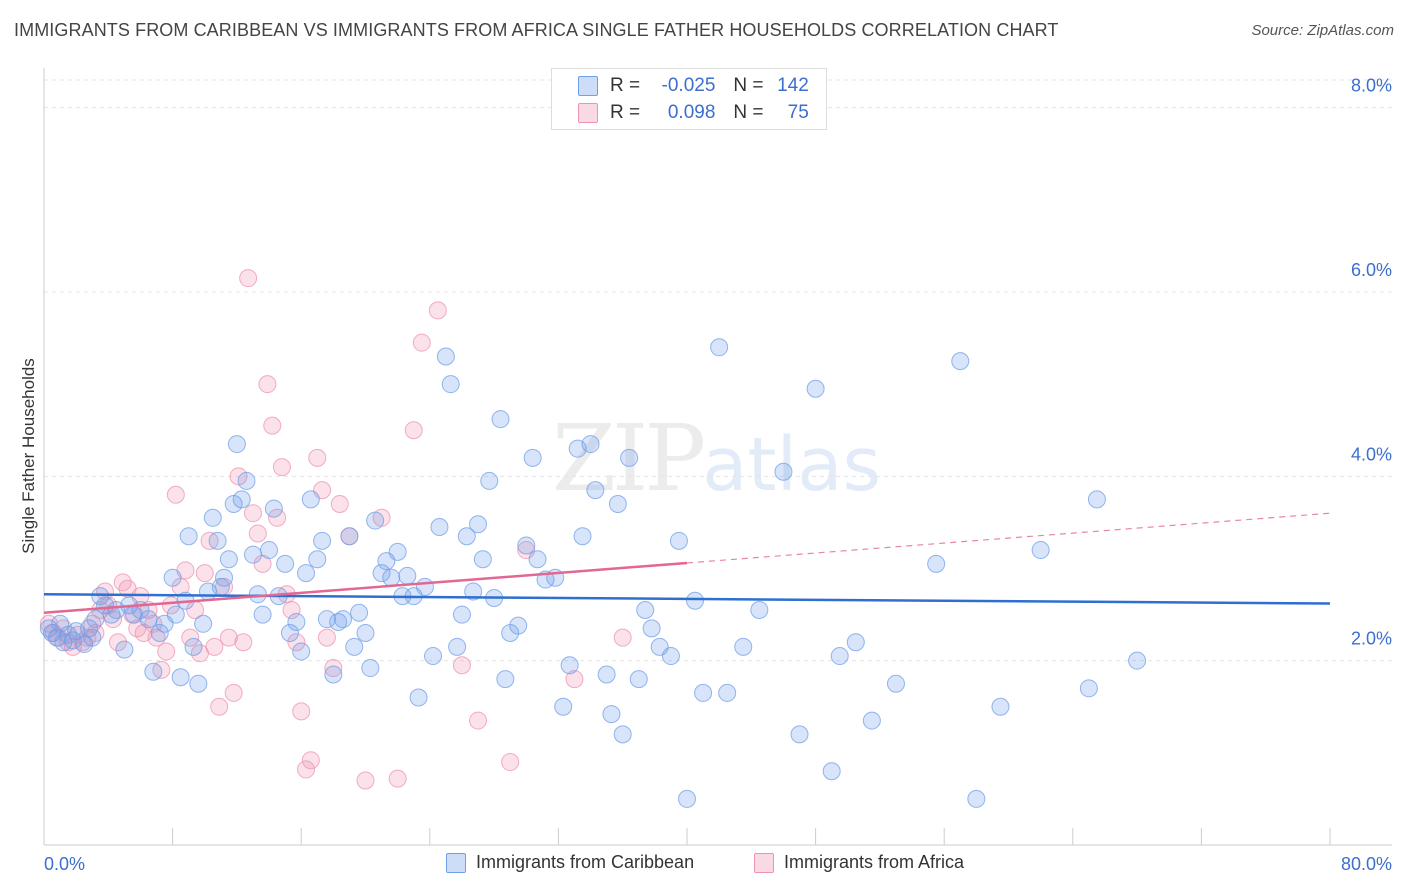 Image resolution: width=1406 pixels, height=892 pixels. Describe the element at coordinates (1371, 639) in the screenshot. I see `y-tick-label: 2.0%` at that location.